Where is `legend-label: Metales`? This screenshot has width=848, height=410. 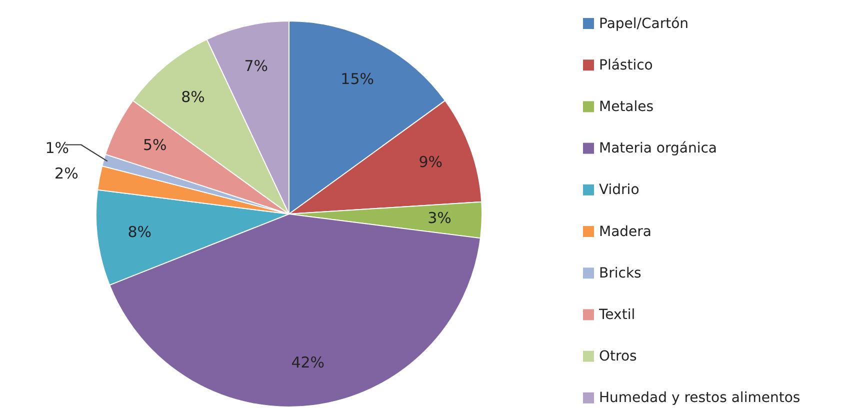
legend-label: Metales is located at coordinates (626, 107).